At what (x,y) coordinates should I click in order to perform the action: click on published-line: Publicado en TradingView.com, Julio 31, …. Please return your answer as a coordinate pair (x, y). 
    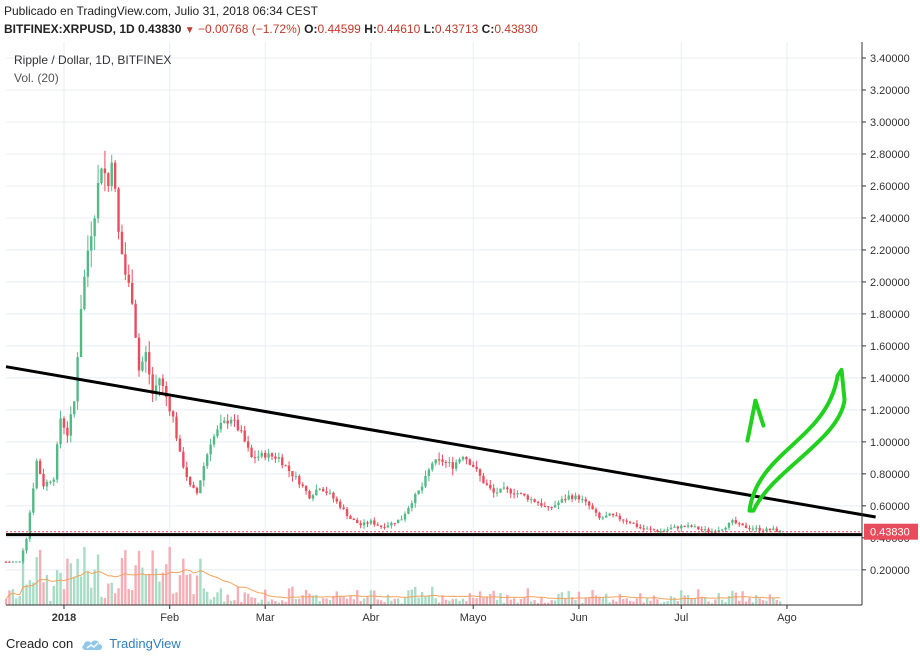
    Looking at the image, I should click on (161, 11).